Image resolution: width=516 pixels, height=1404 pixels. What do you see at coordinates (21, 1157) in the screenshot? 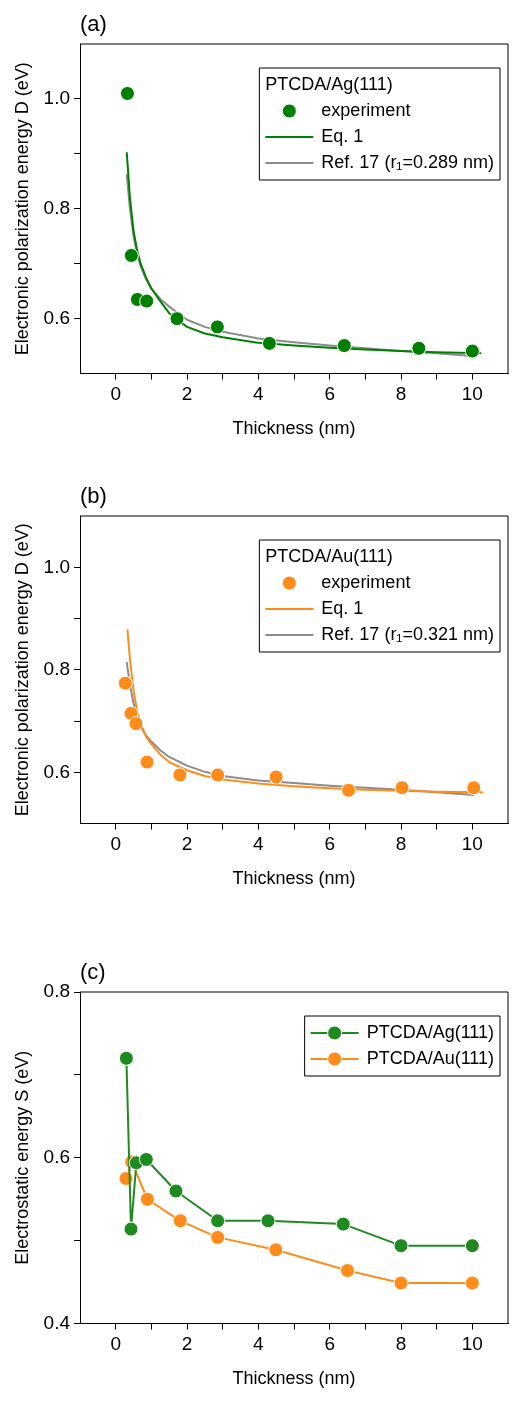
I see `y-axis-title: Electrostatic energy S (eV)` at bounding box center [21, 1157].